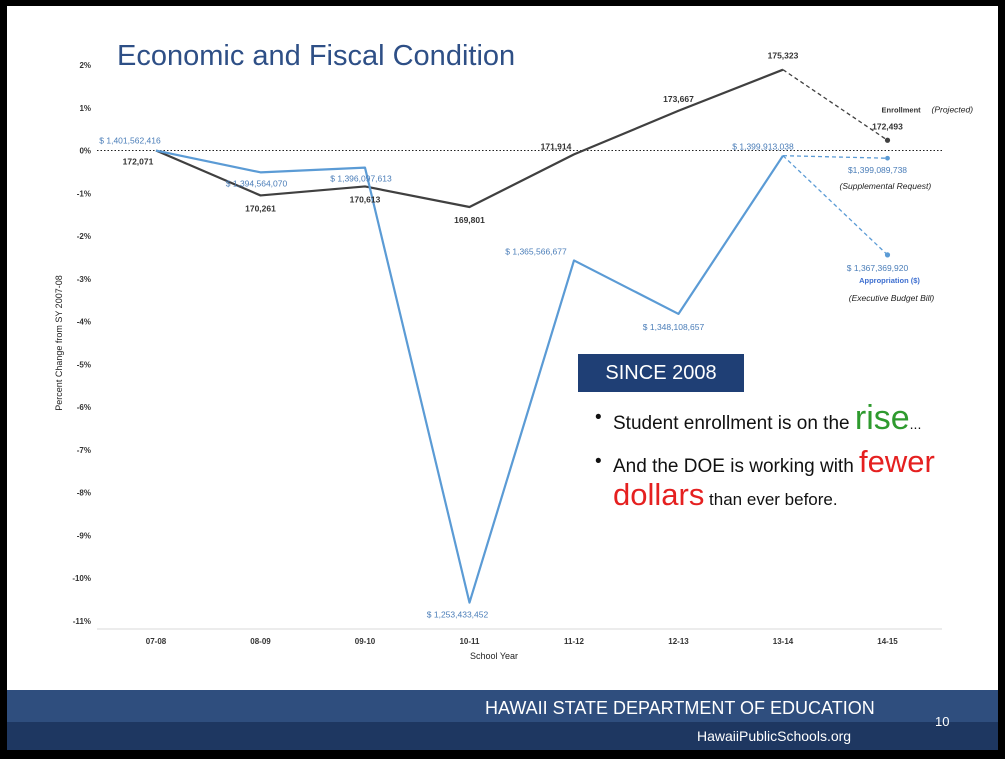 This screenshot has width=1005, height=759. I want to click on enrollment-data-label: 170,261, so click(260, 208).